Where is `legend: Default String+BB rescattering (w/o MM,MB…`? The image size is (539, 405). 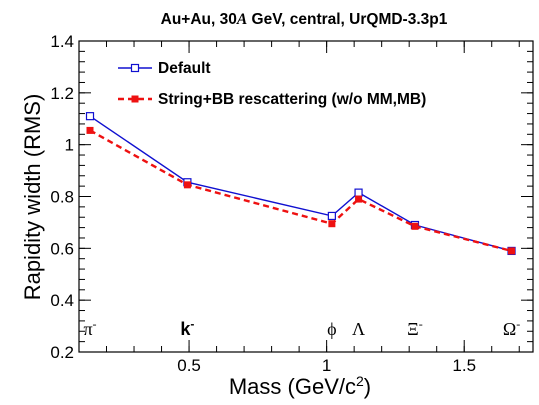
legend: Default String+BB rescattering (w/o MM,MB… is located at coordinates (272, 84).